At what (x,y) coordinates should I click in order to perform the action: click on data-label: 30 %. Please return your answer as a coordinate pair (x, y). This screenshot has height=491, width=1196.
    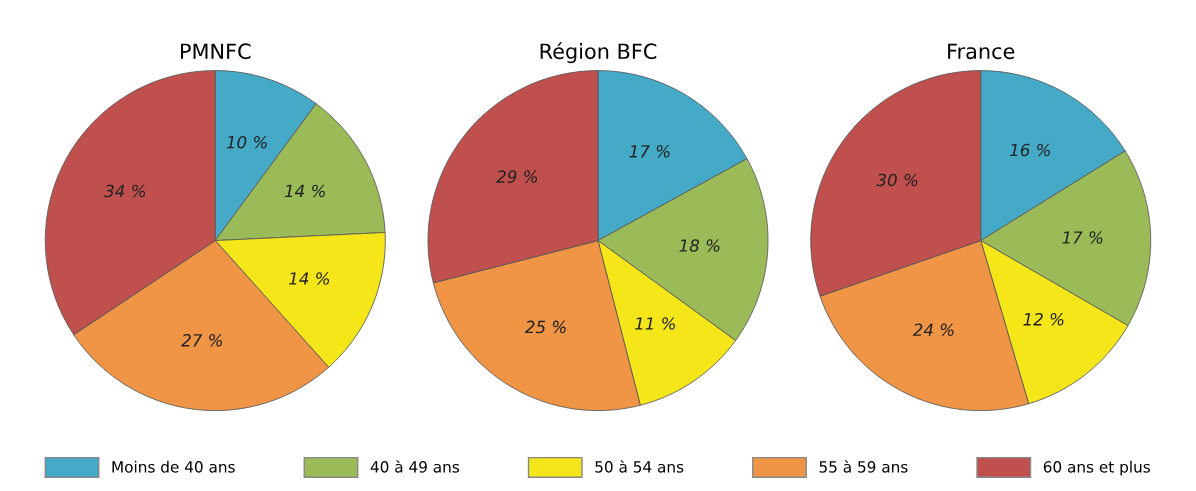
    Looking at the image, I should click on (897, 180).